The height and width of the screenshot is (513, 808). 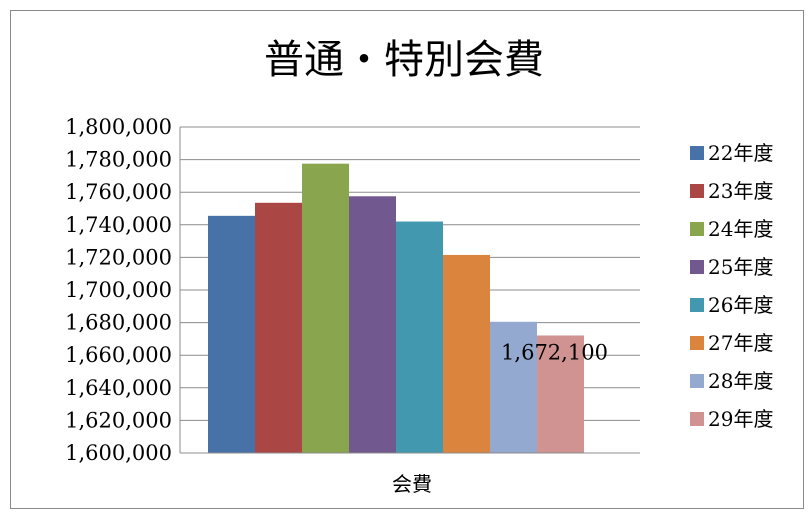 I want to click on bar-27年度, so click(x=466, y=353).